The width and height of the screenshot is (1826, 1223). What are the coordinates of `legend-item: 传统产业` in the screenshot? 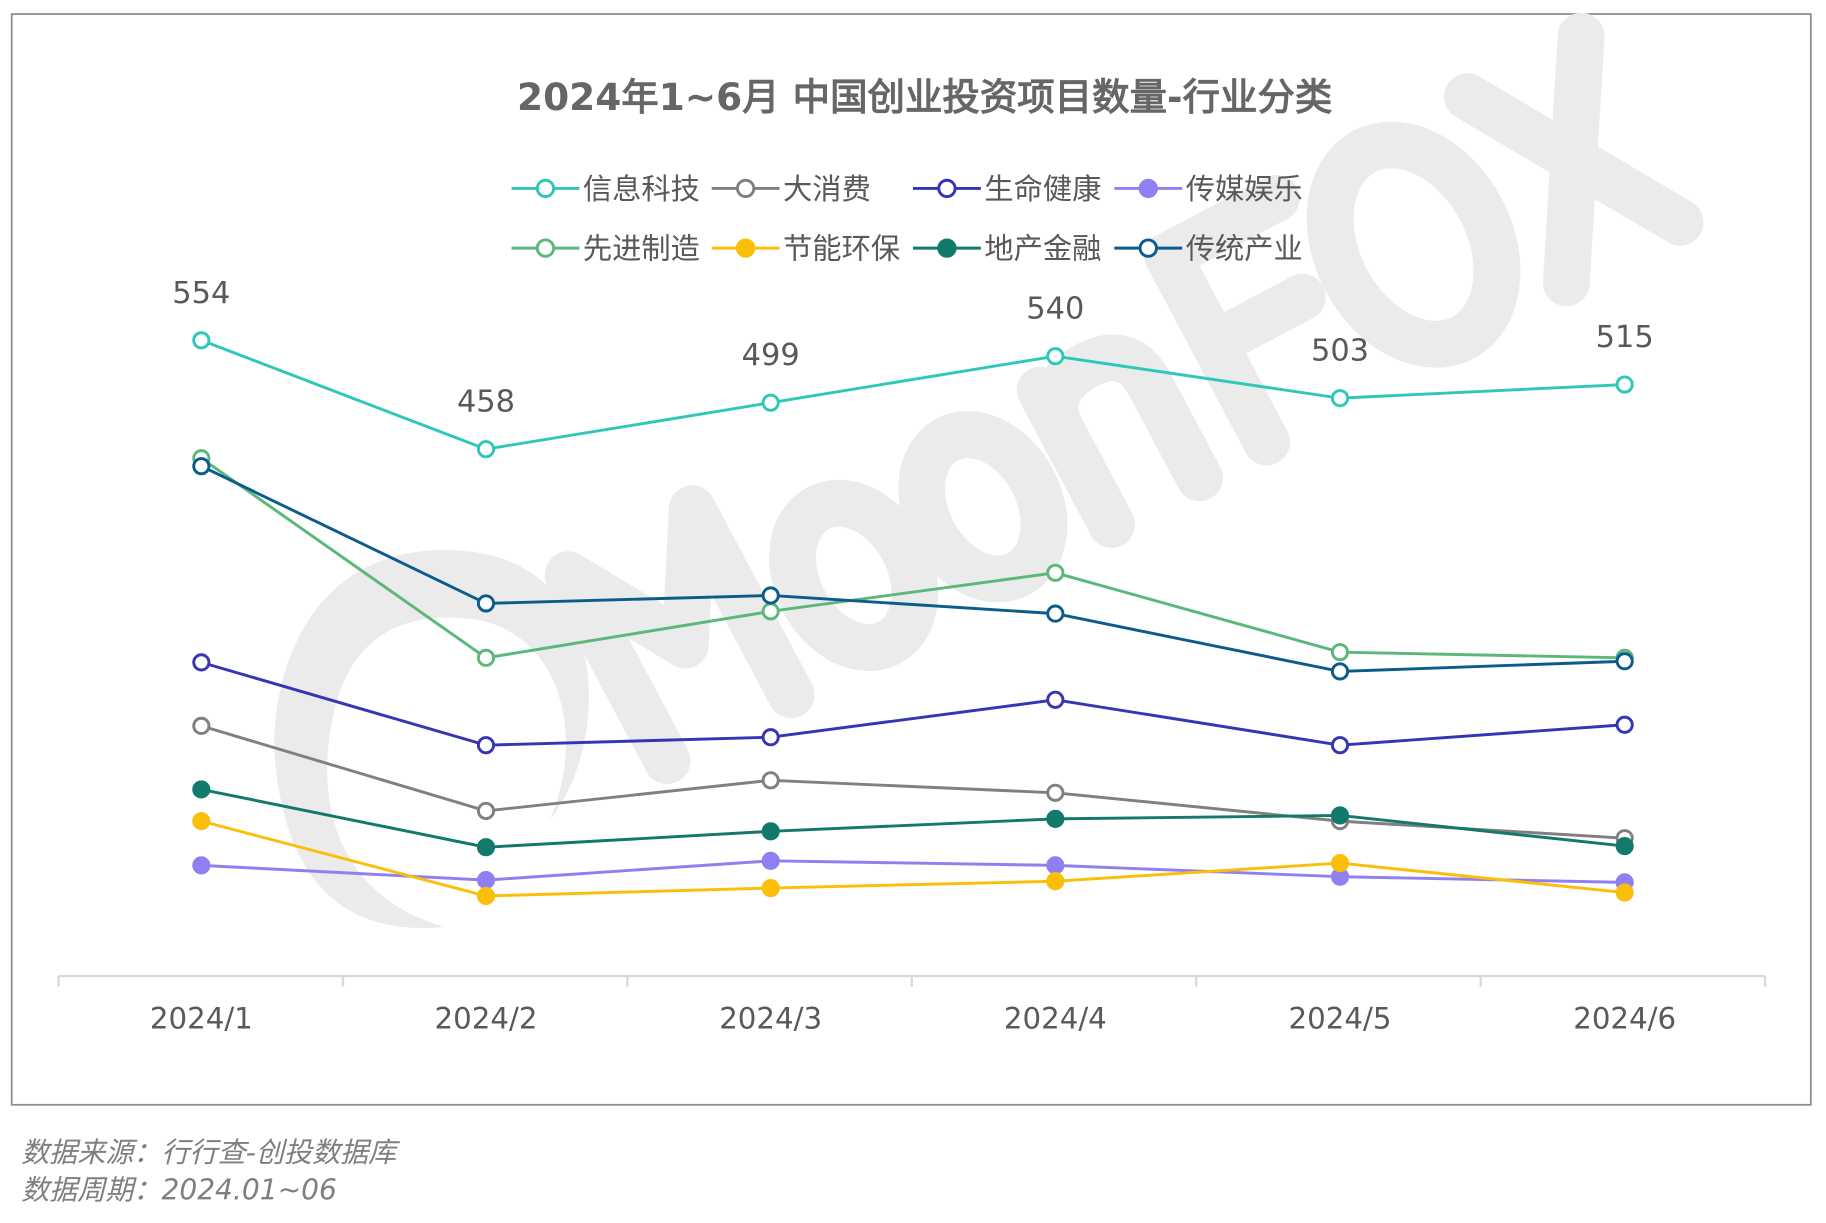 It's located at (1208, 249).